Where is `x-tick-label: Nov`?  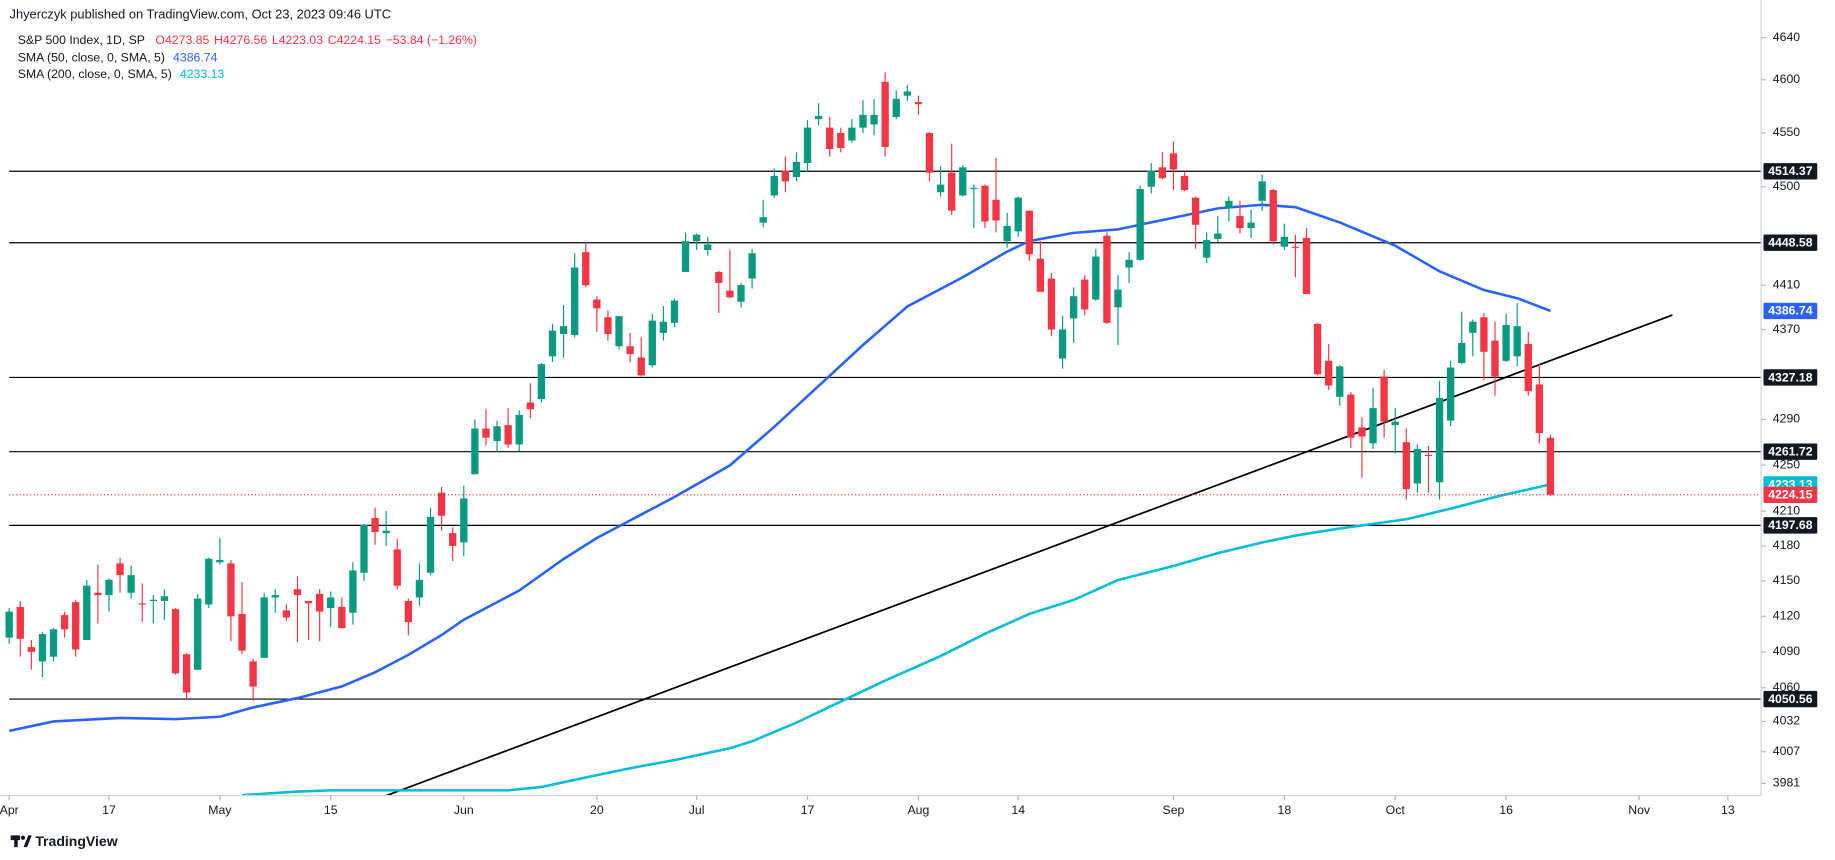
x-tick-label: Nov is located at coordinates (1639, 810).